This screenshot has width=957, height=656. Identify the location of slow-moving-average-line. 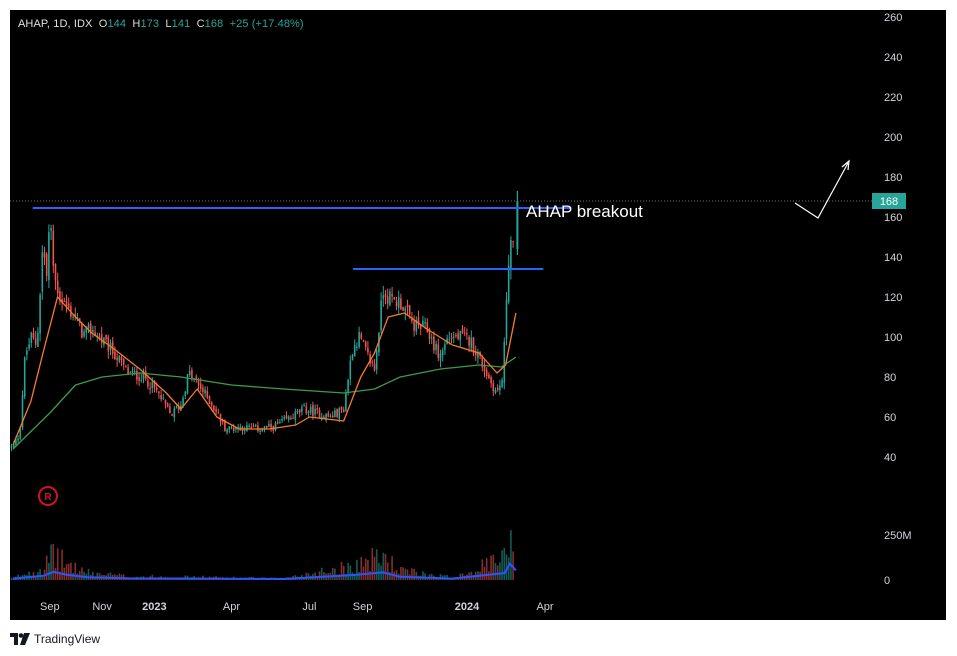
(264, 403).